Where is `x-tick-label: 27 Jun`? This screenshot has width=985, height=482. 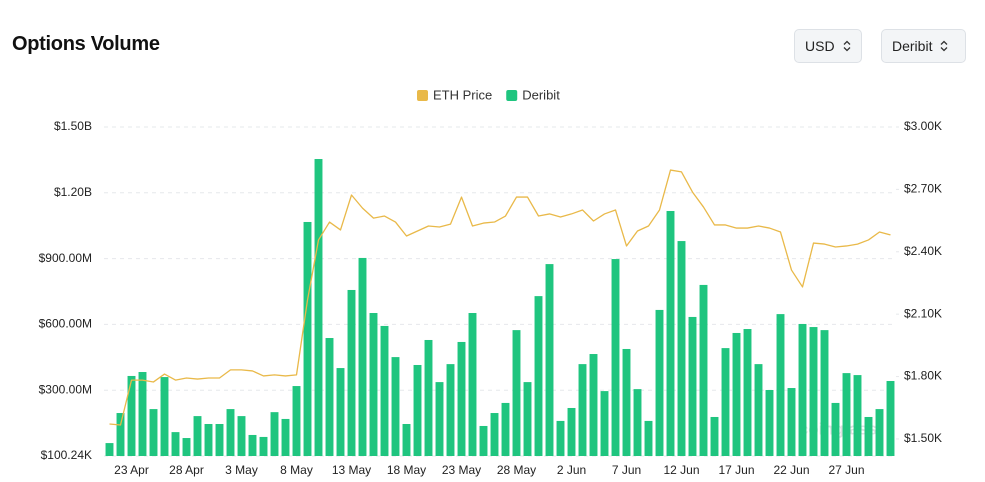
x-tick-label: 27 Jun is located at coordinates (846, 470).